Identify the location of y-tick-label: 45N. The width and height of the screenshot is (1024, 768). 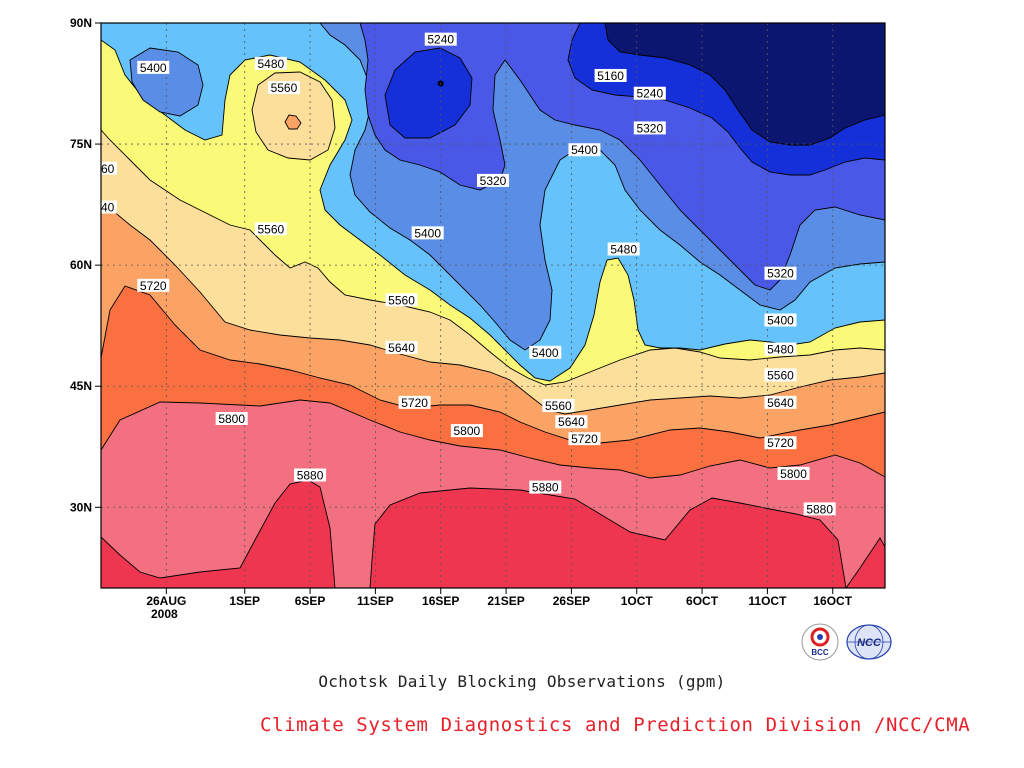
(81, 386).